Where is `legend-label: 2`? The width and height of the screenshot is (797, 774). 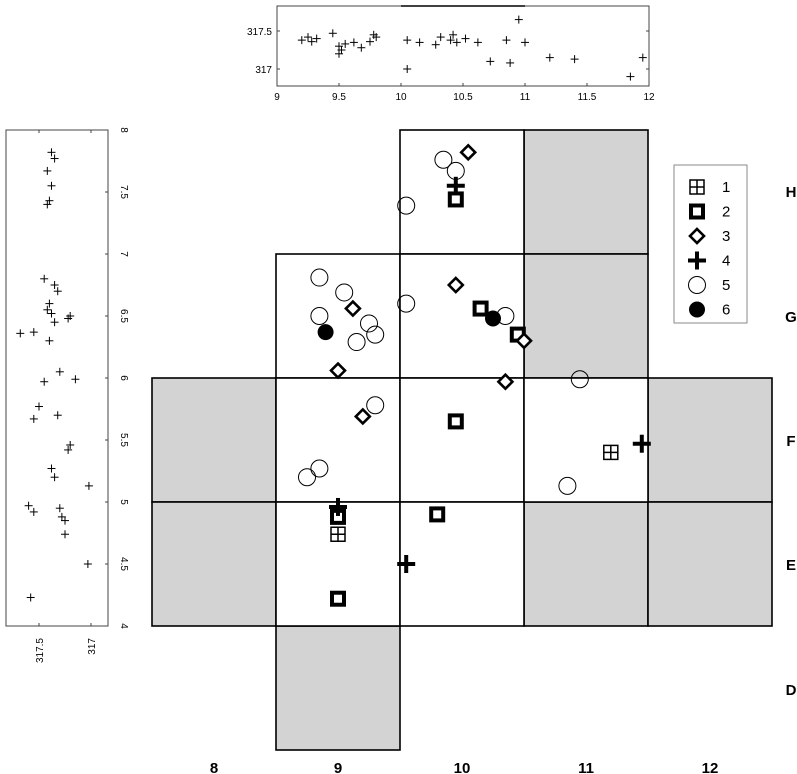
legend-label: 2 is located at coordinates (726, 212).